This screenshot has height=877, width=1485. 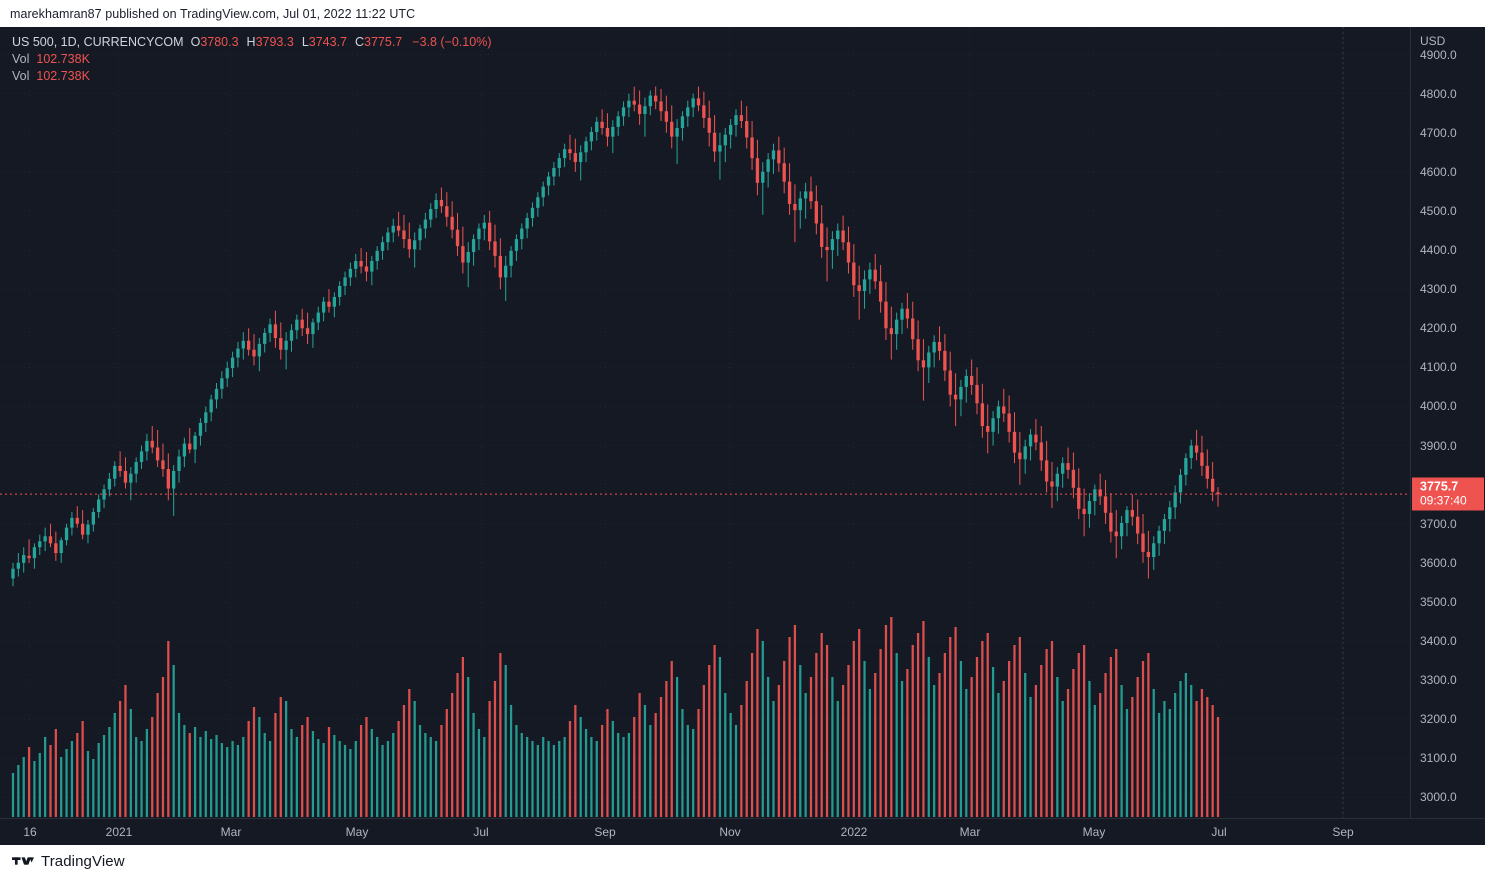 I want to click on price-axis-tick: 4700.0, so click(x=1438, y=132).